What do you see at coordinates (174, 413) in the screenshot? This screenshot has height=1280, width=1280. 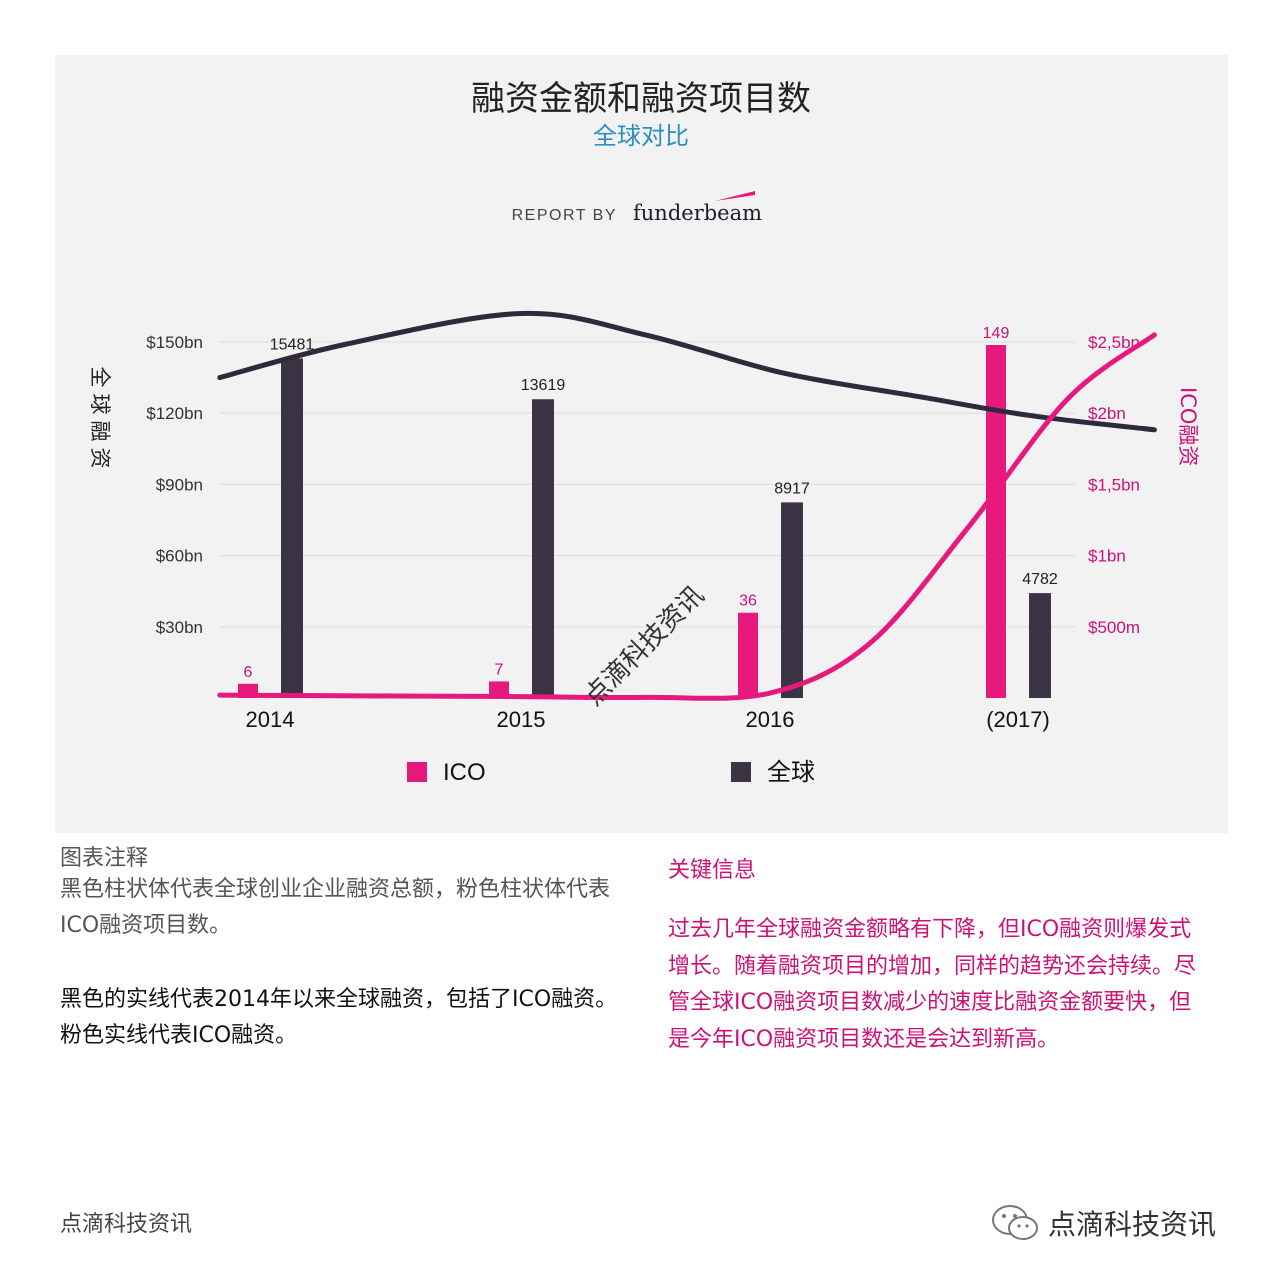 I see `left-tick-label: $120bn` at bounding box center [174, 413].